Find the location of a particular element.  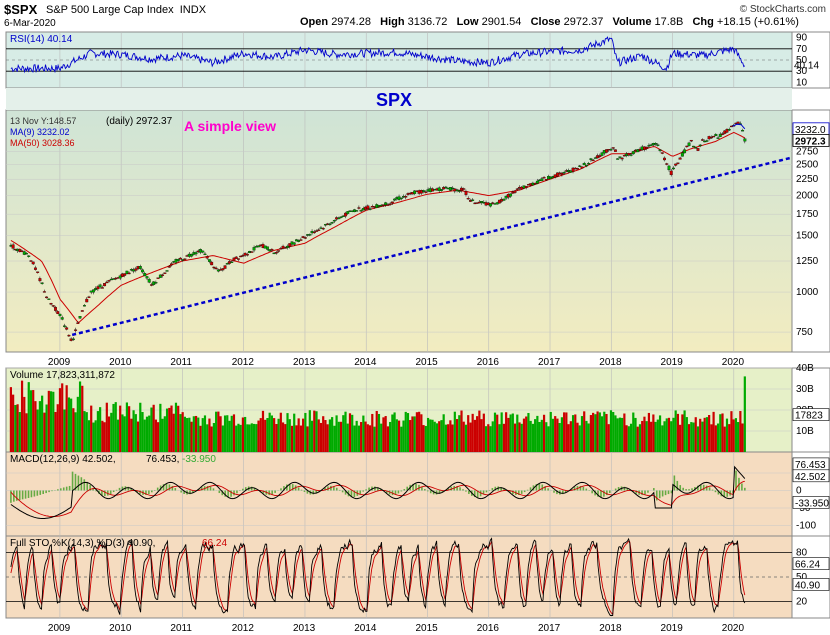

macd-signal-legend: 76.453, is located at coordinates (162, 459).